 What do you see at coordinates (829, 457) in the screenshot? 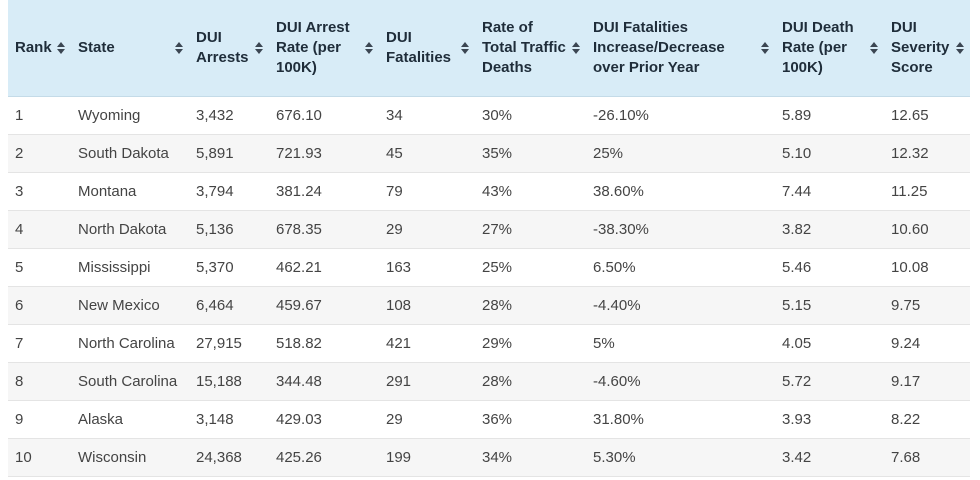
I see `cell-death-rate: 3.42` at bounding box center [829, 457].